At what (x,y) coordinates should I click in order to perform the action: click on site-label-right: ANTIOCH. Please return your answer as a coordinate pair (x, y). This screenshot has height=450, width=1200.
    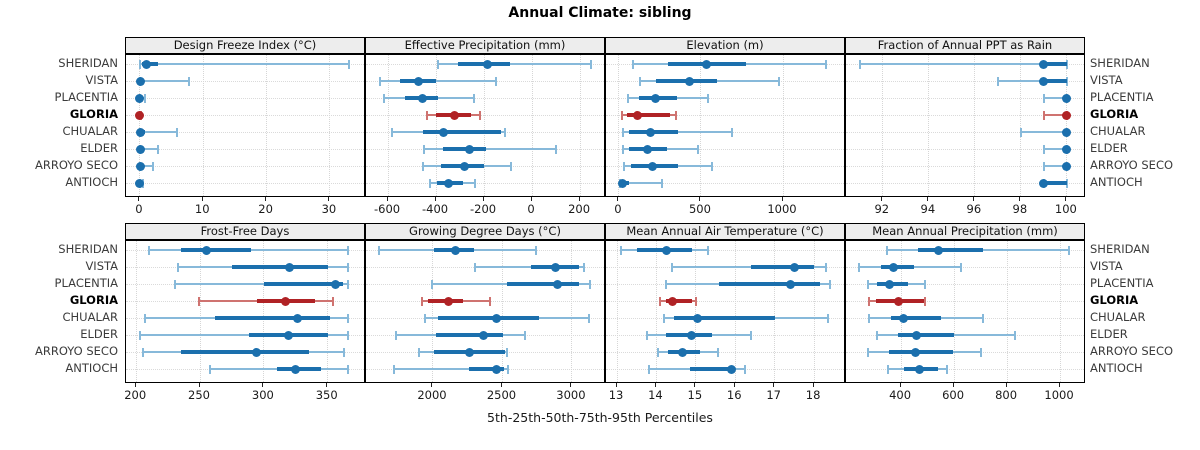
    Looking at the image, I should click on (1116, 182).